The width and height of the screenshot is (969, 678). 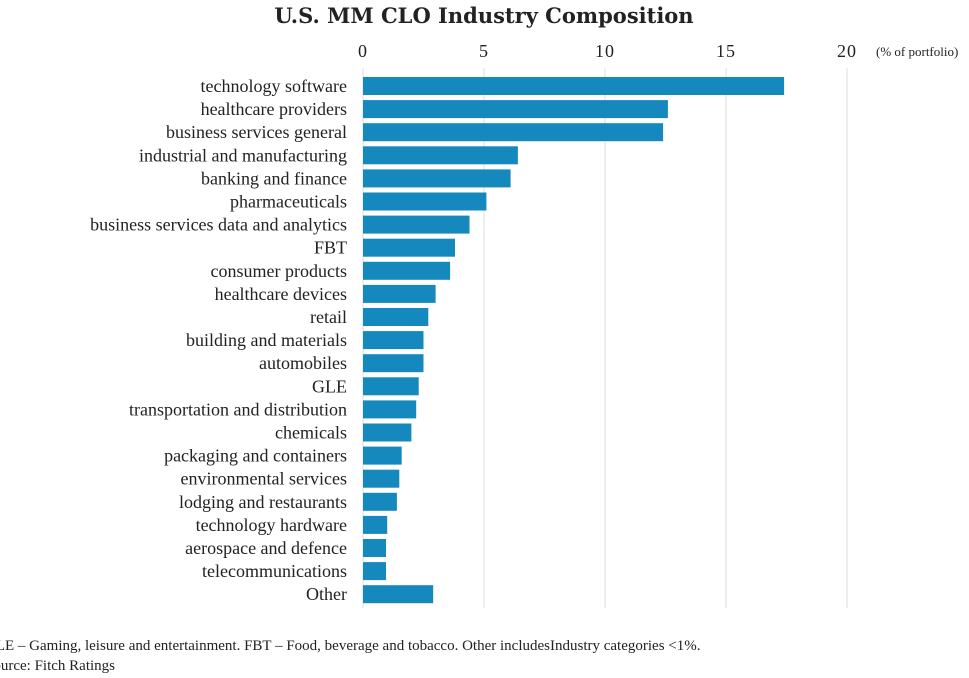 I want to click on category-label: technology software, so click(x=274, y=86).